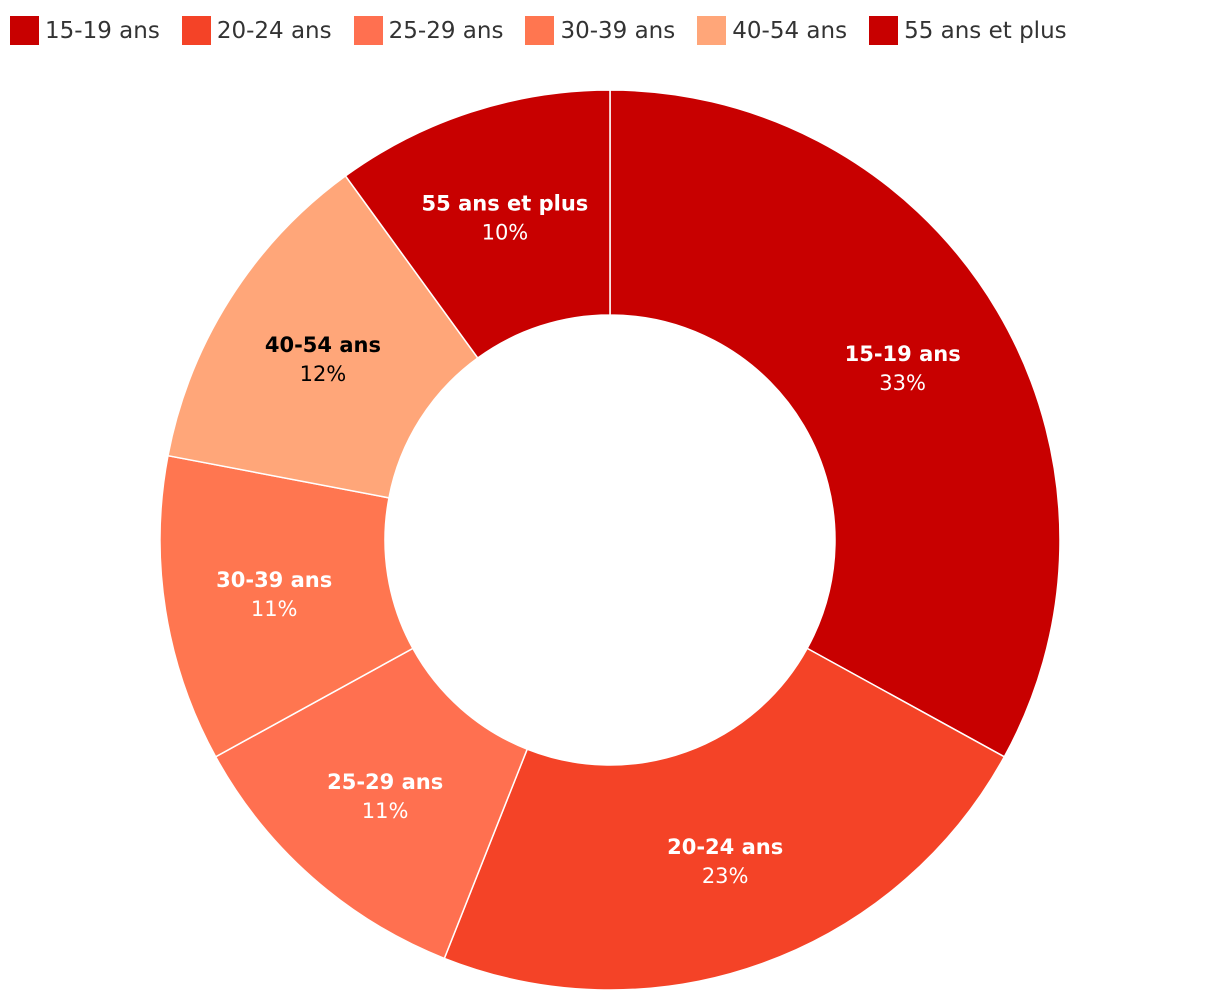 This screenshot has width=1220, height=1000. I want to click on slice-value-0: 33%, so click(902, 383).